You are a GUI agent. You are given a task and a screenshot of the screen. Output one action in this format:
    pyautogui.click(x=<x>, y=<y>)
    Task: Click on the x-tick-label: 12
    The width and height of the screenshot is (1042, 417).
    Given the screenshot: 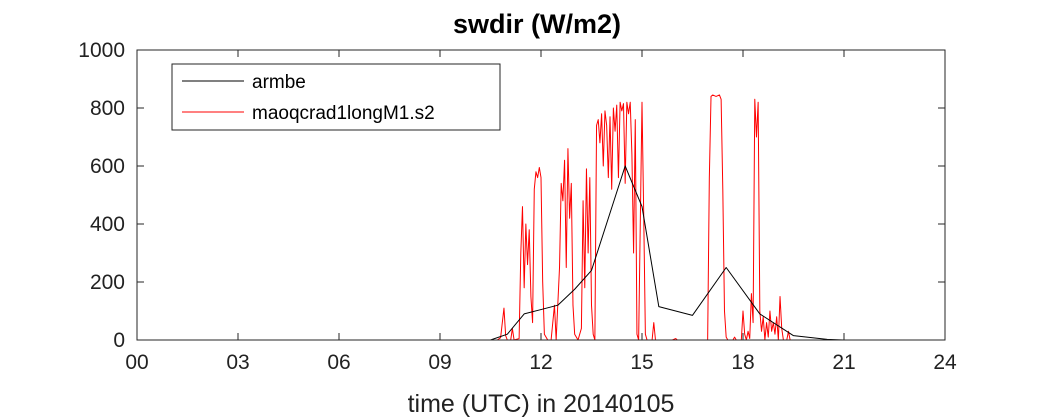 What is the action you would take?
    pyautogui.click(x=540, y=362)
    